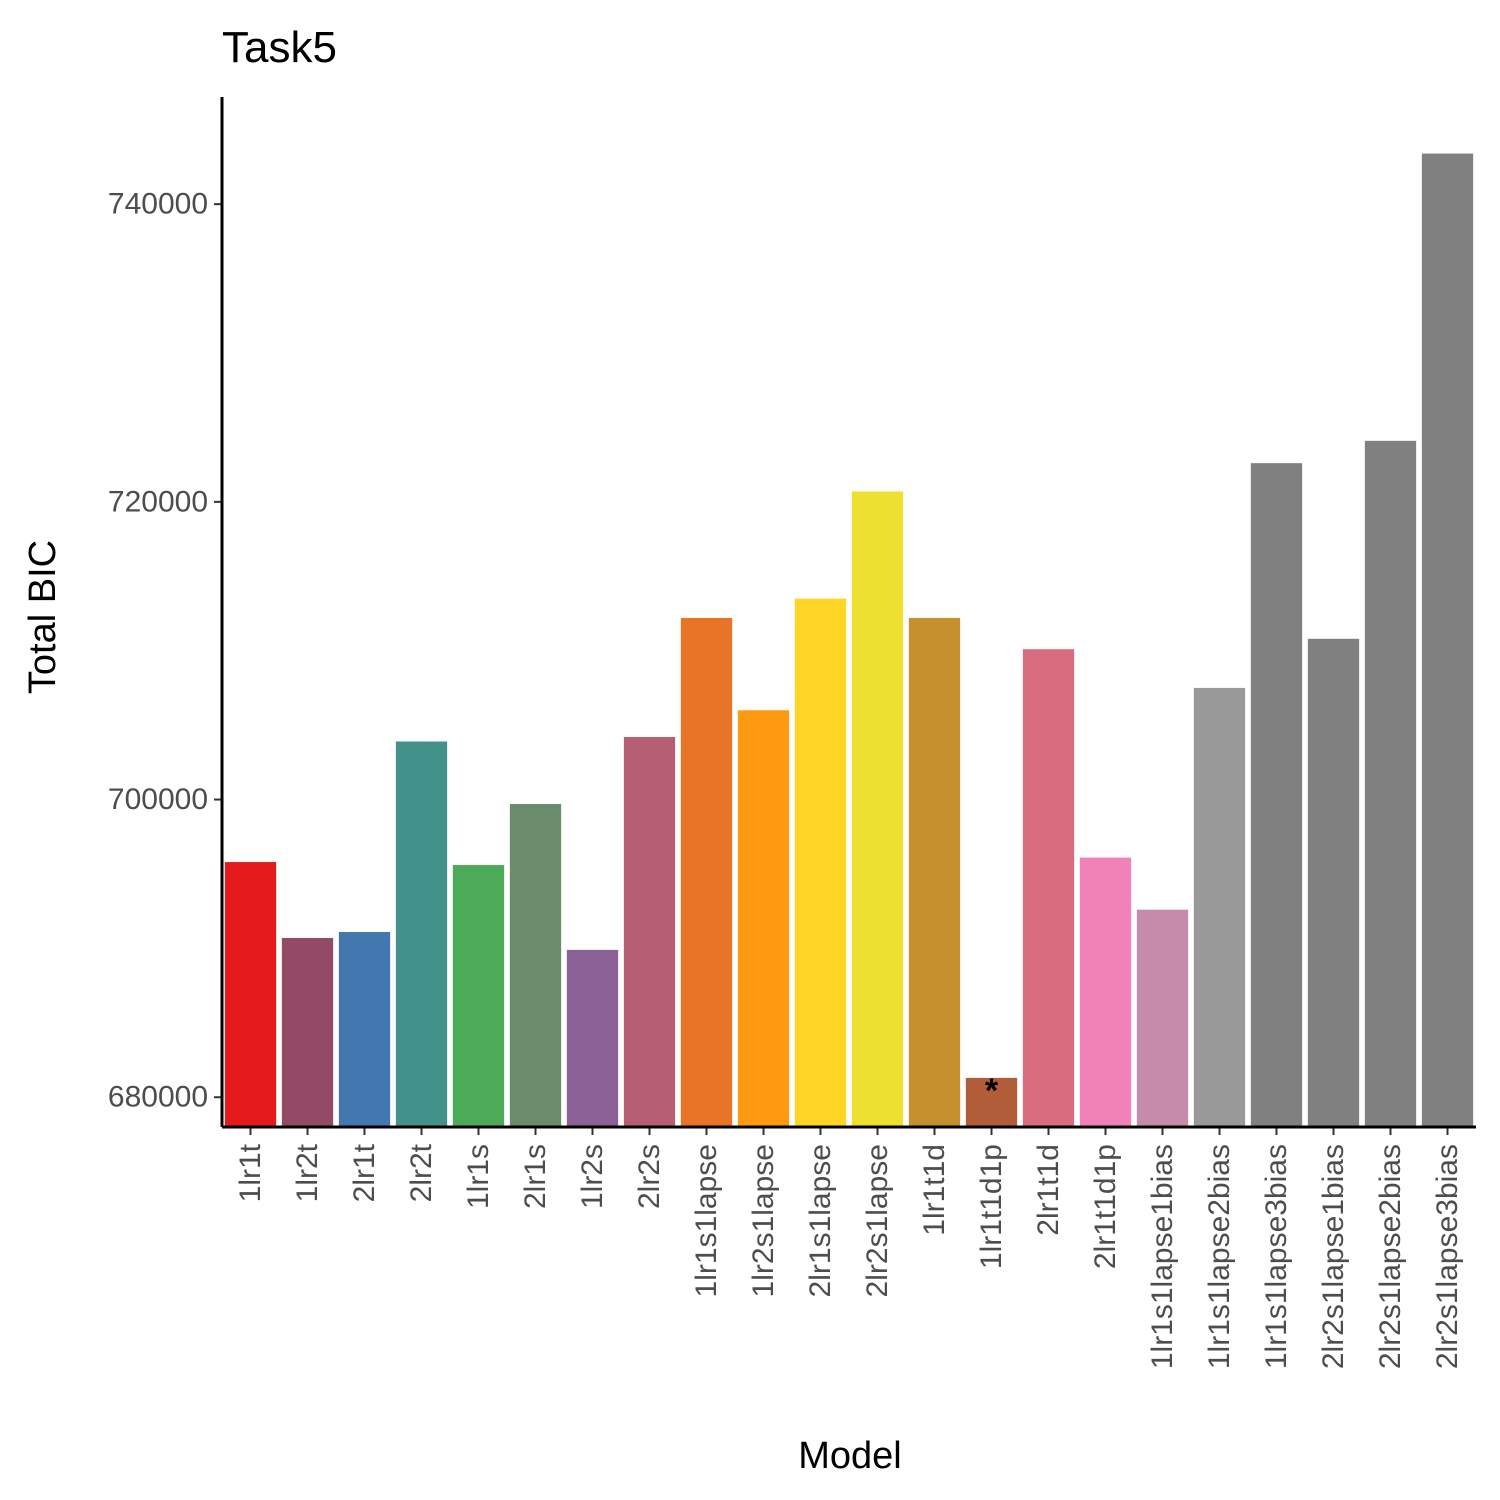  I want to click on x-tick-label: 2lr1s, so click(535, 1176).